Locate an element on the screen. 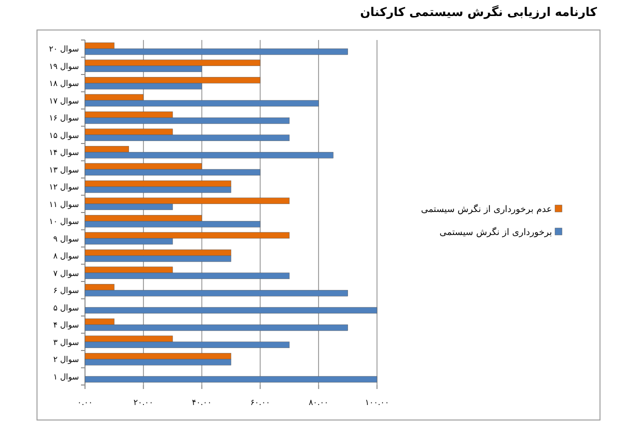 Image resolution: width=628 pixels, height=433 pixels. y-tick-label: سوال ۳ is located at coordinates (66, 342).